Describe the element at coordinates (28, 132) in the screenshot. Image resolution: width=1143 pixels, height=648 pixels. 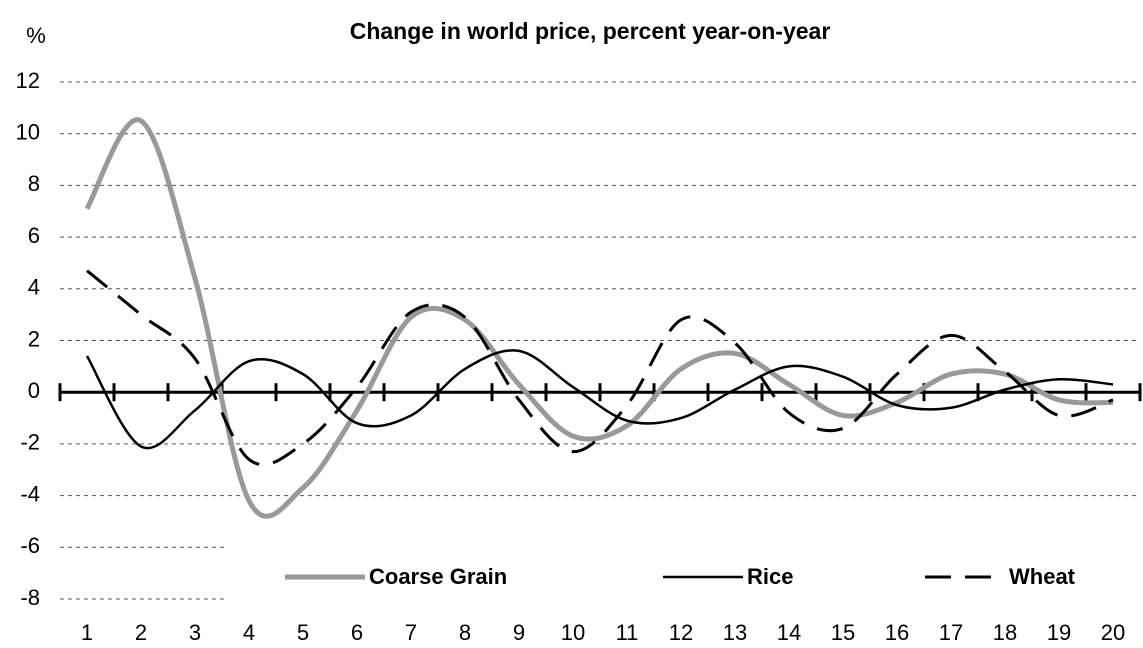
I see `y-tick-label: 10` at that location.